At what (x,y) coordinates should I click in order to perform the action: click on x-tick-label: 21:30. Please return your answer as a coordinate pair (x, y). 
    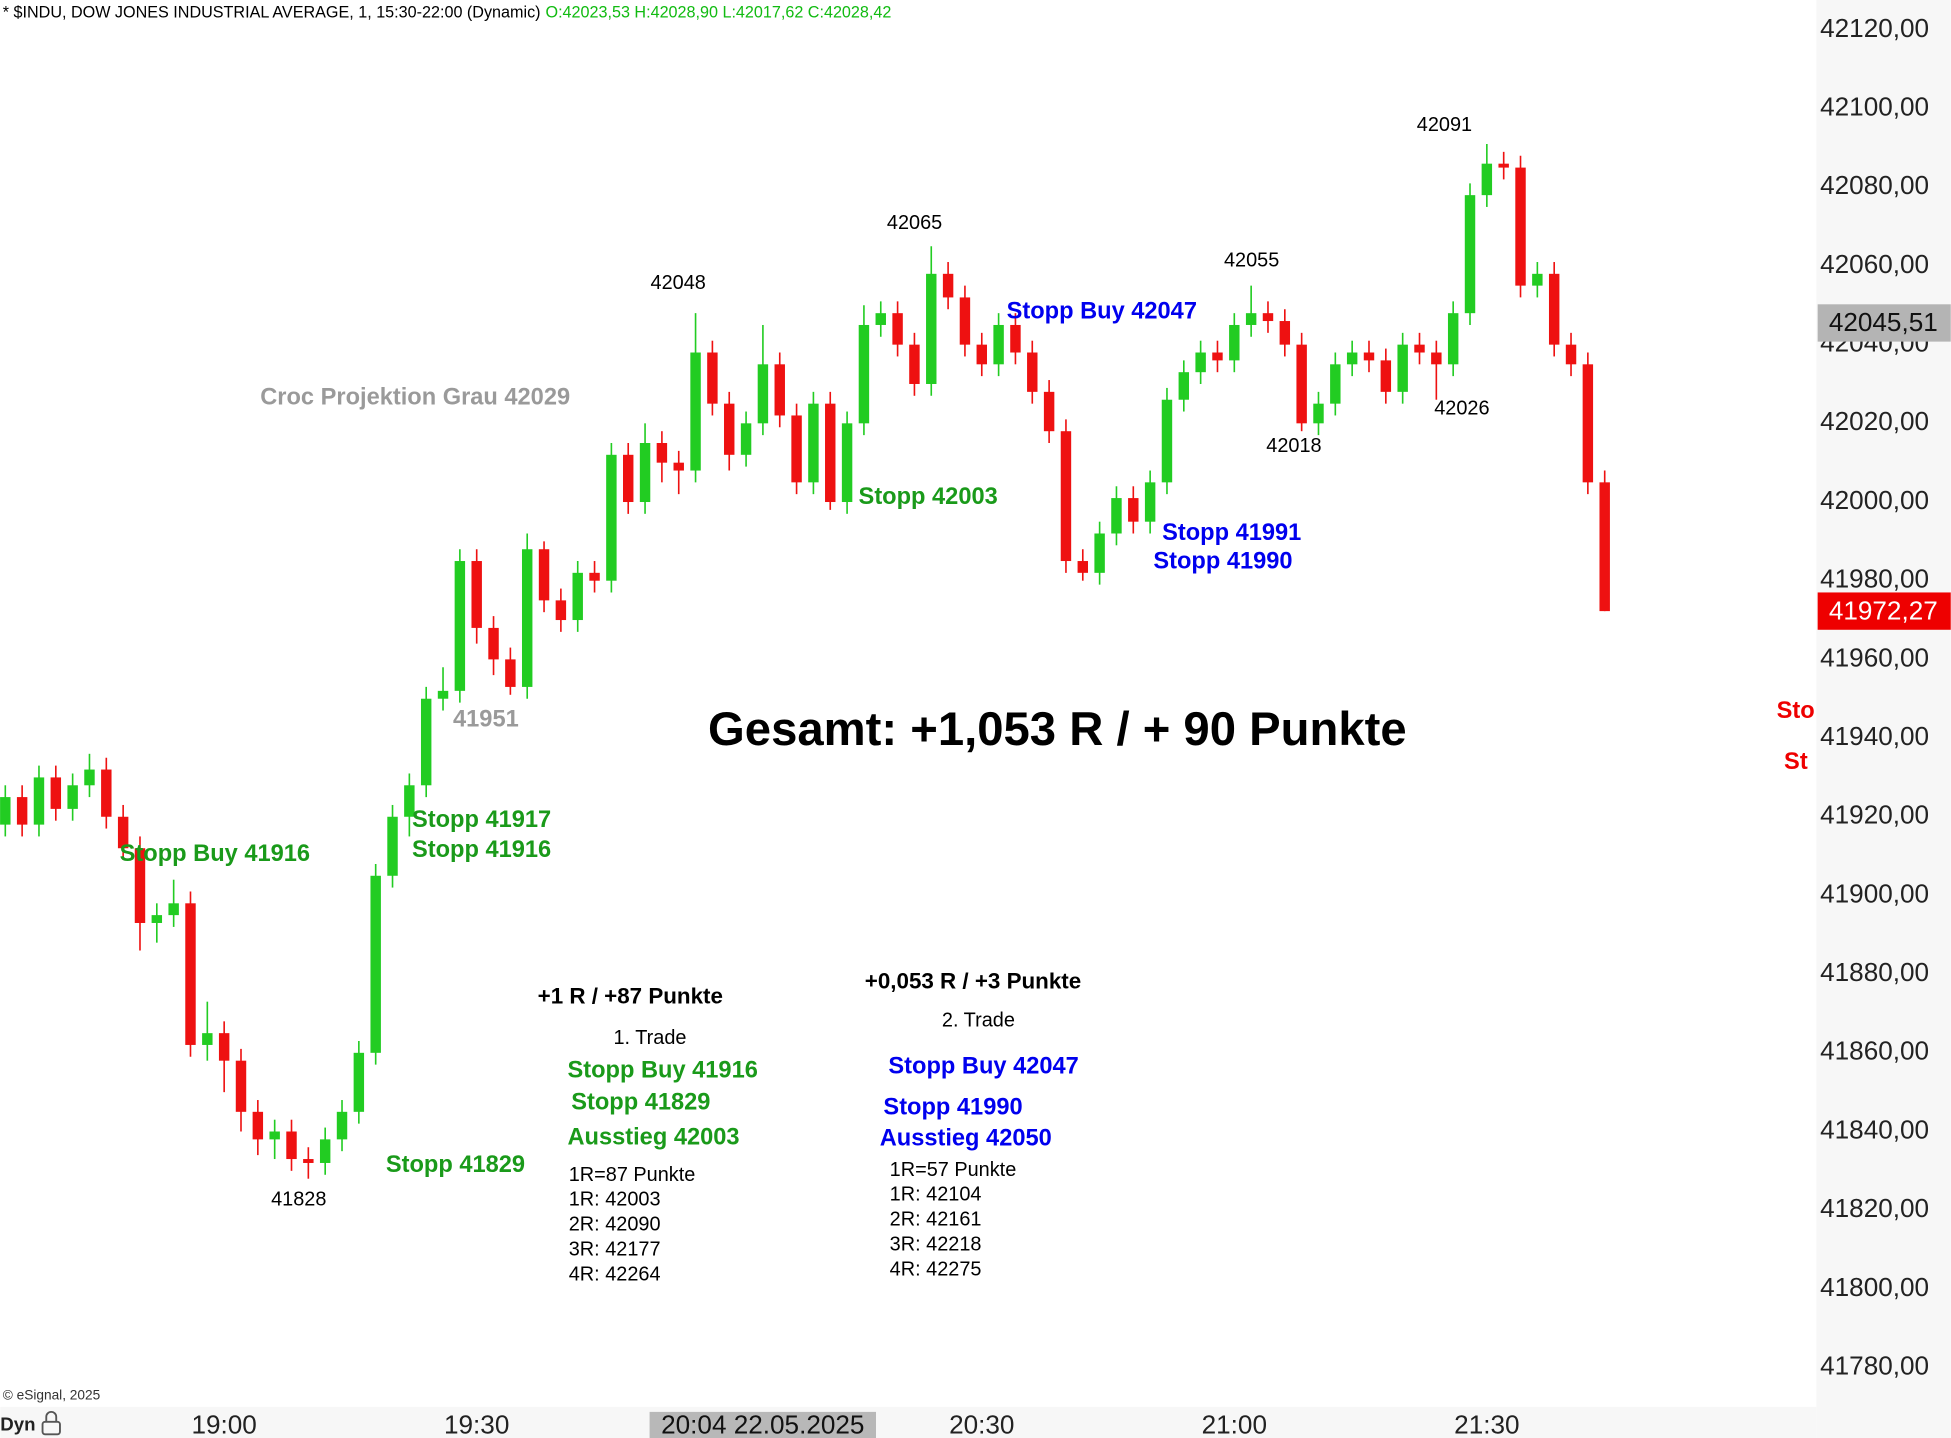
    Looking at the image, I should click on (1486, 1424).